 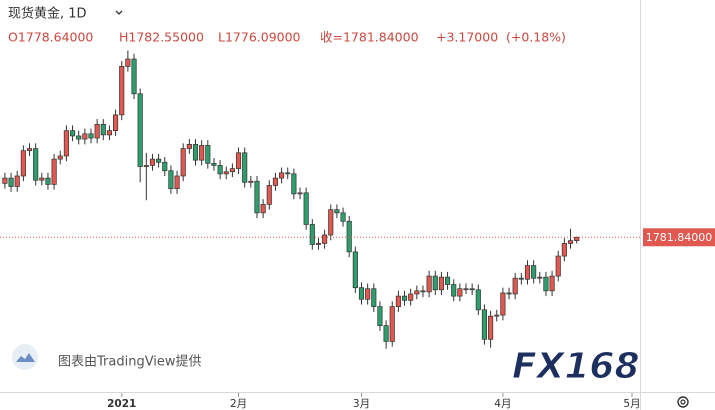 What do you see at coordinates (631, 404) in the screenshot?
I see `x-tick-label: 5月` at bounding box center [631, 404].